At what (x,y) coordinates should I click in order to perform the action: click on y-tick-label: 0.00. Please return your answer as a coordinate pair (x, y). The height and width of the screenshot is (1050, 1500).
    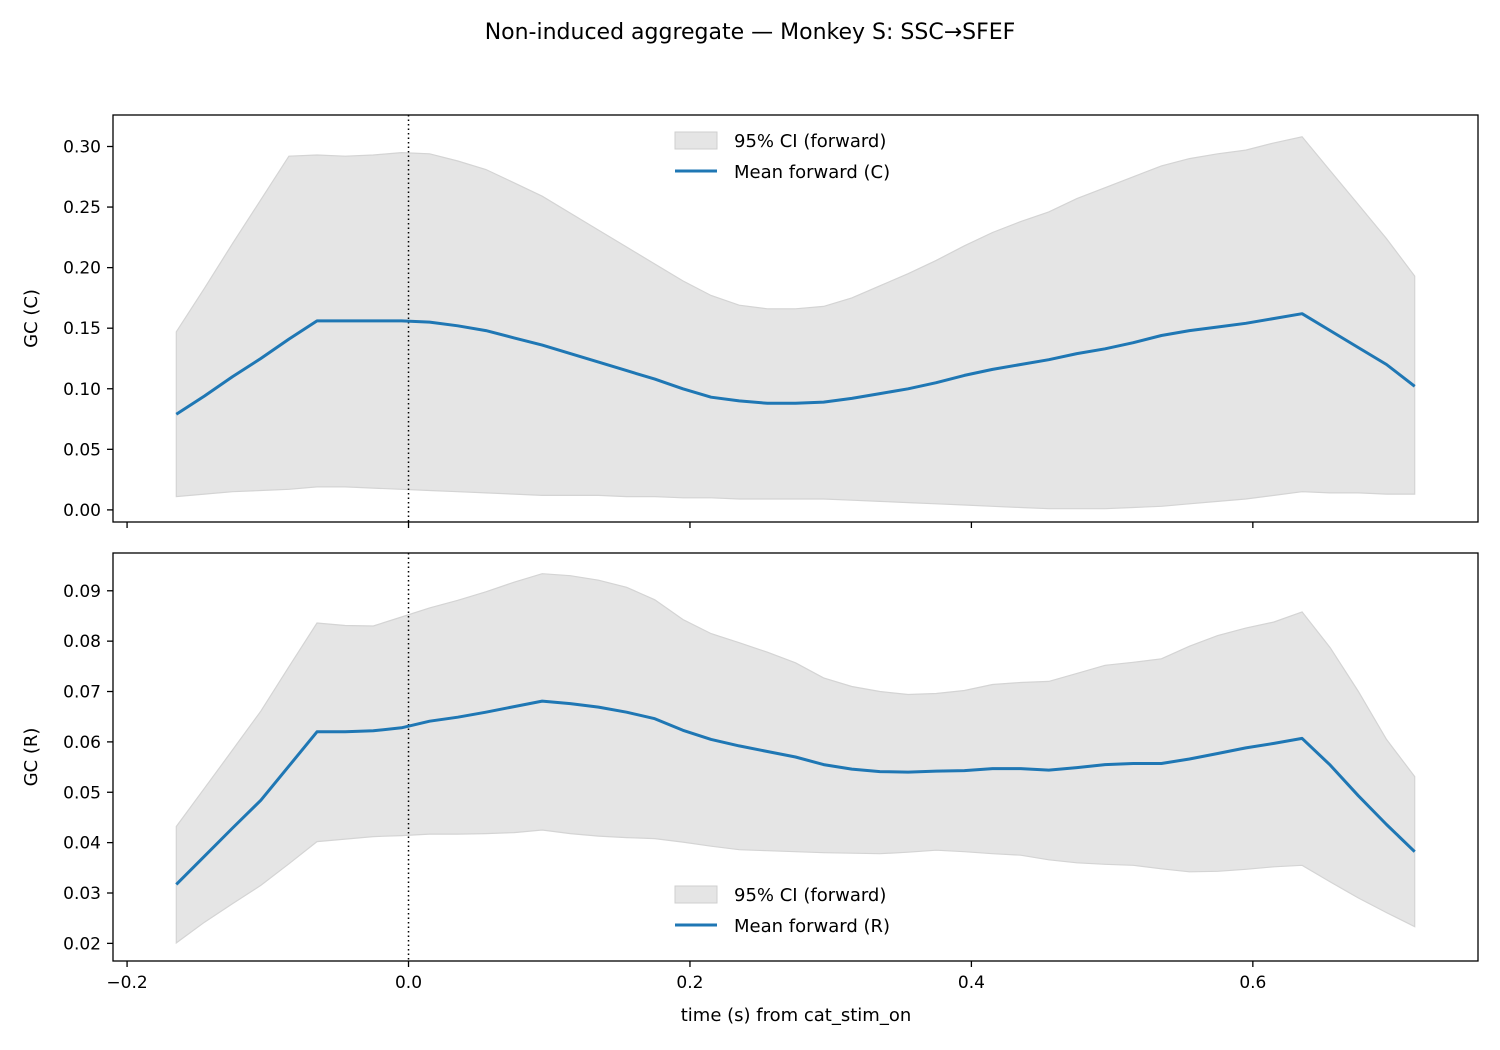
    Looking at the image, I should click on (82, 511).